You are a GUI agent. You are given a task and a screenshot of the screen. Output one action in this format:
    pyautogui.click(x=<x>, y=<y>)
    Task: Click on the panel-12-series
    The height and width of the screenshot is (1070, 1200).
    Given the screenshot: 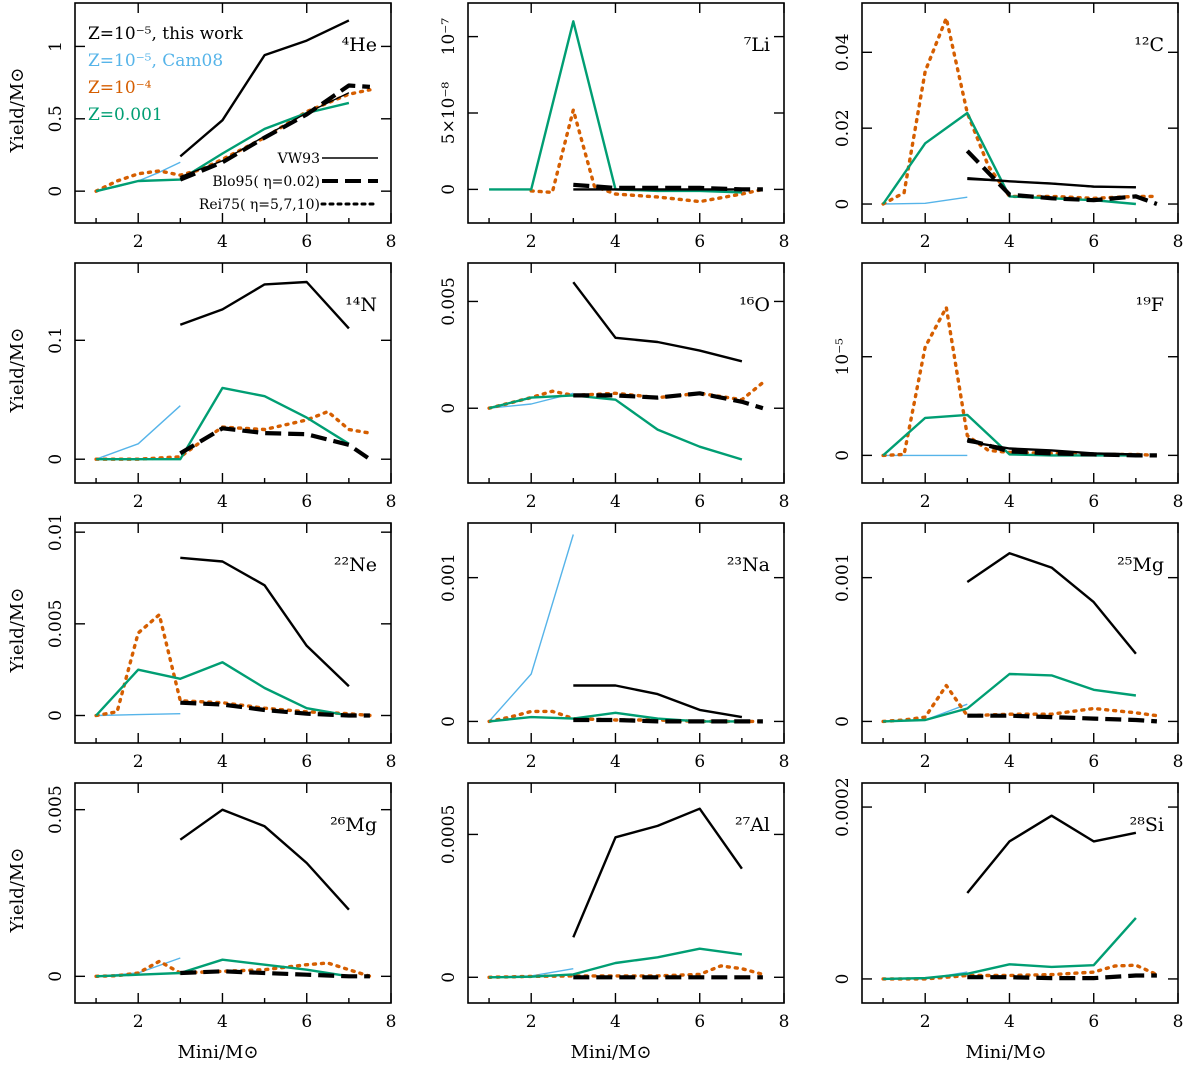 What is the action you would take?
    pyautogui.click(x=1020, y=897)
    